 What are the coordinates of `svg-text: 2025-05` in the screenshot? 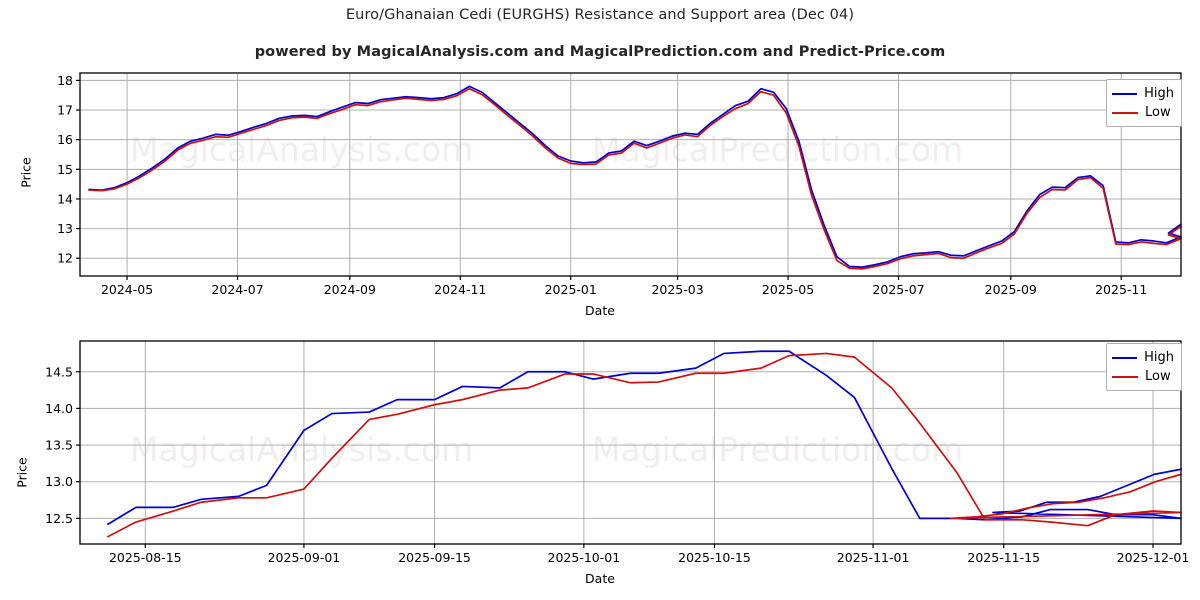 It's located at (788, 289).